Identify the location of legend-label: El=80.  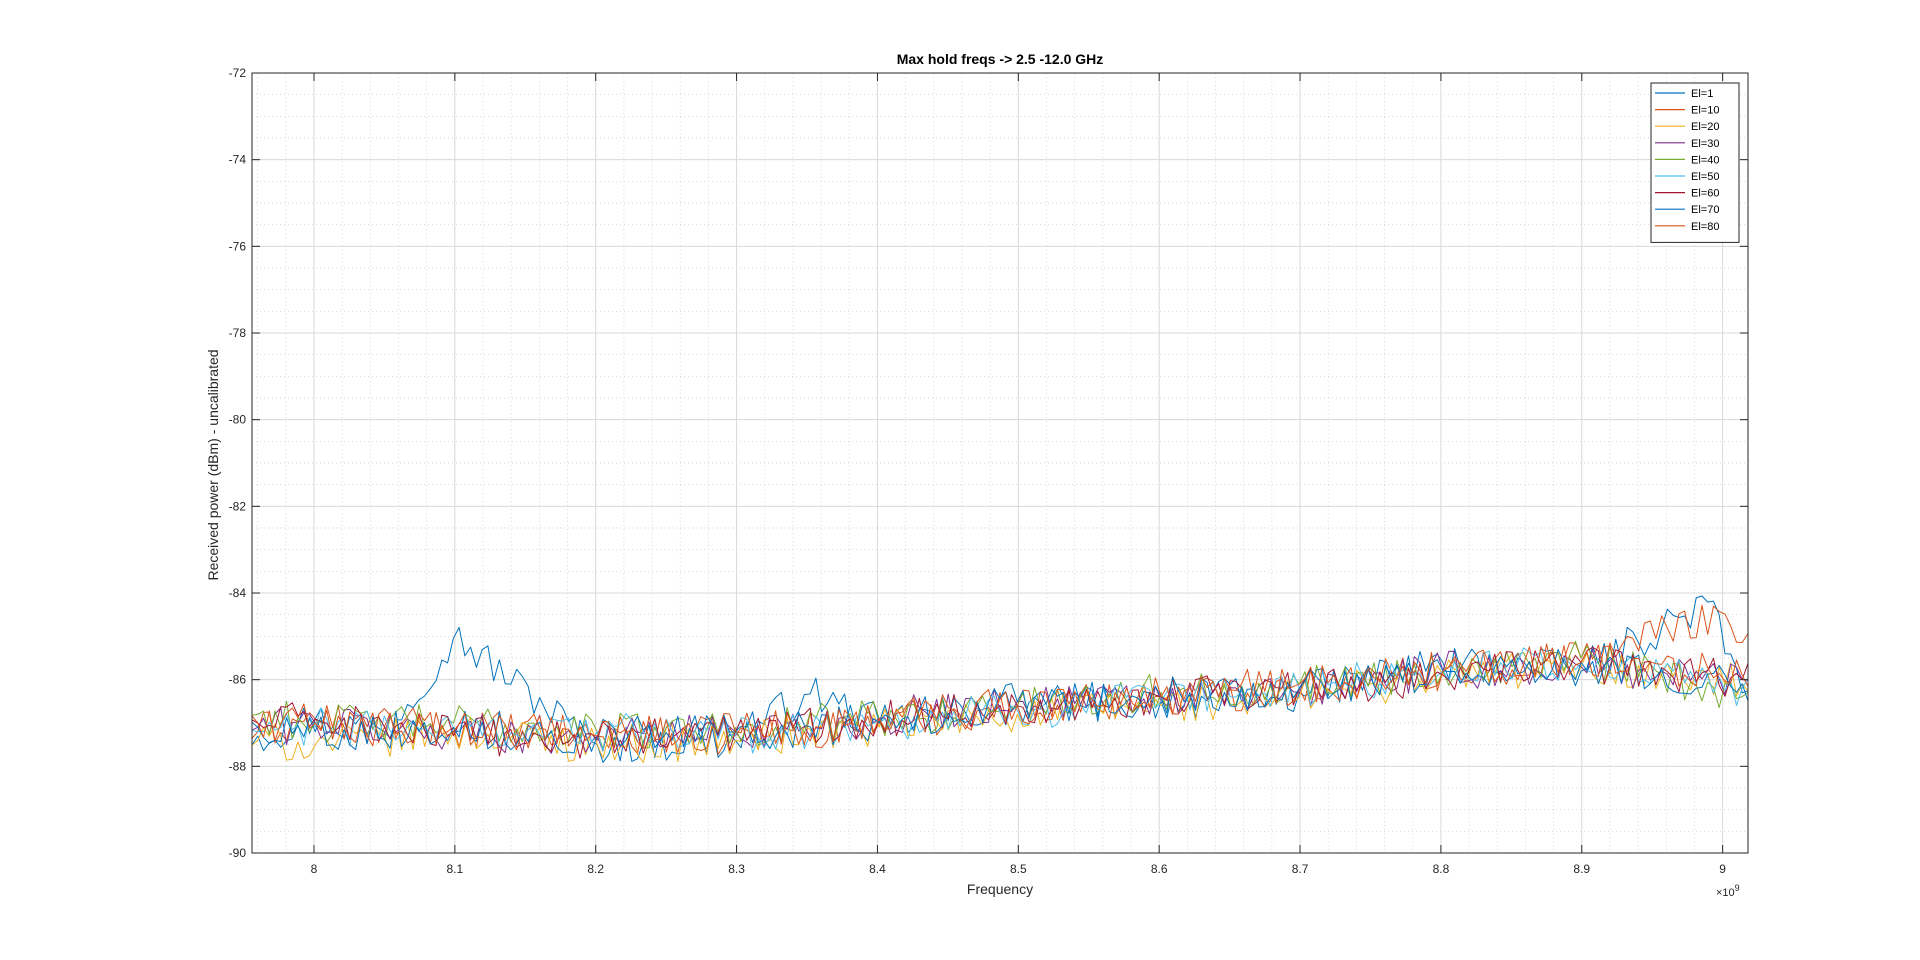
(1705, 227).